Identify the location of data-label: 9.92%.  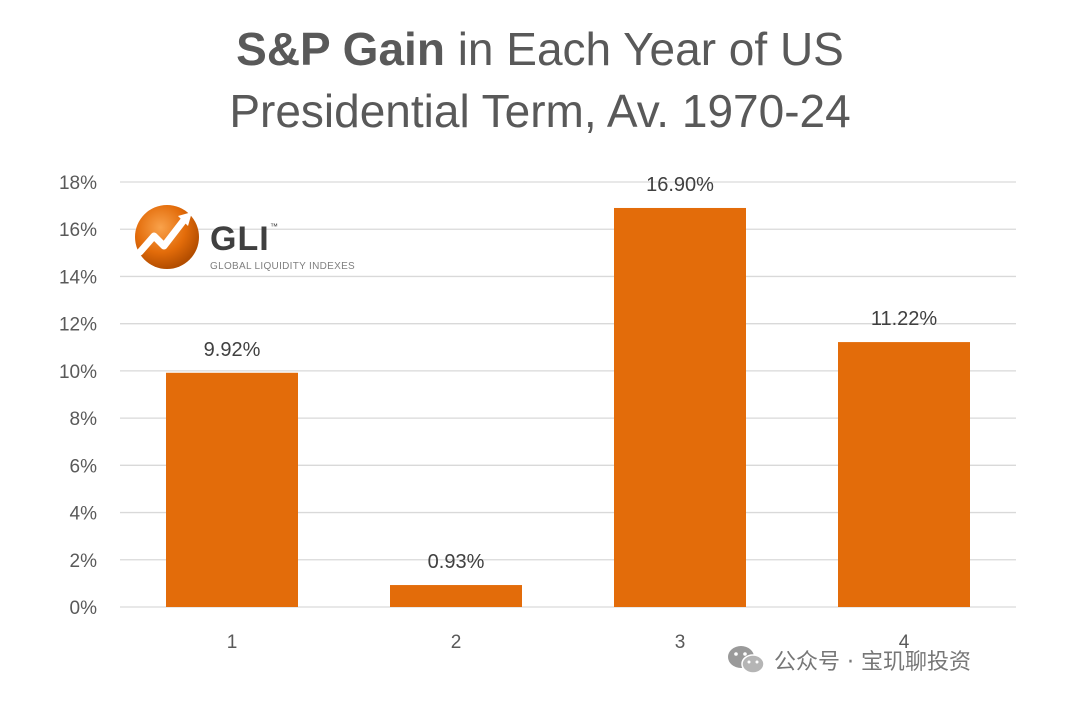
(232, 350).